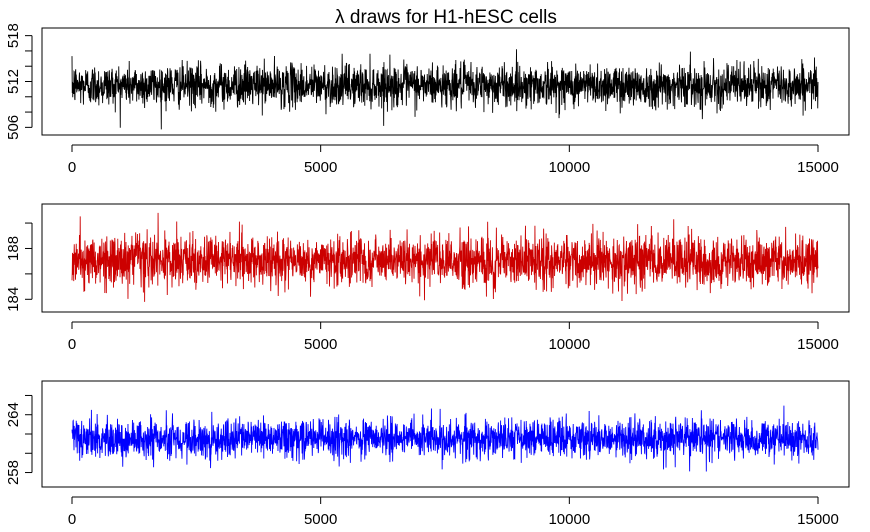  What do you see at coordinates (13, 472) in the screenshot?
I see `y-tick-label-3-0: 258` at bounding box center [13, 472].